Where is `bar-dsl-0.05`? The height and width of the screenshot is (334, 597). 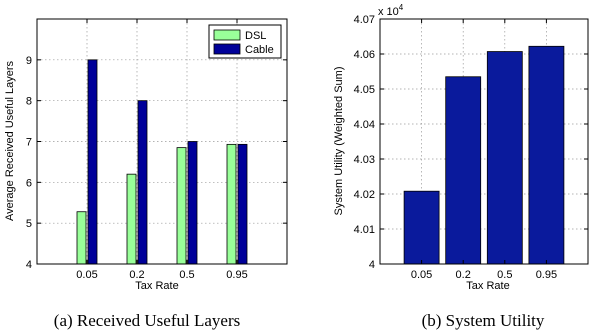 bar-dsl-0.05 is located at coordinates (81, 238).